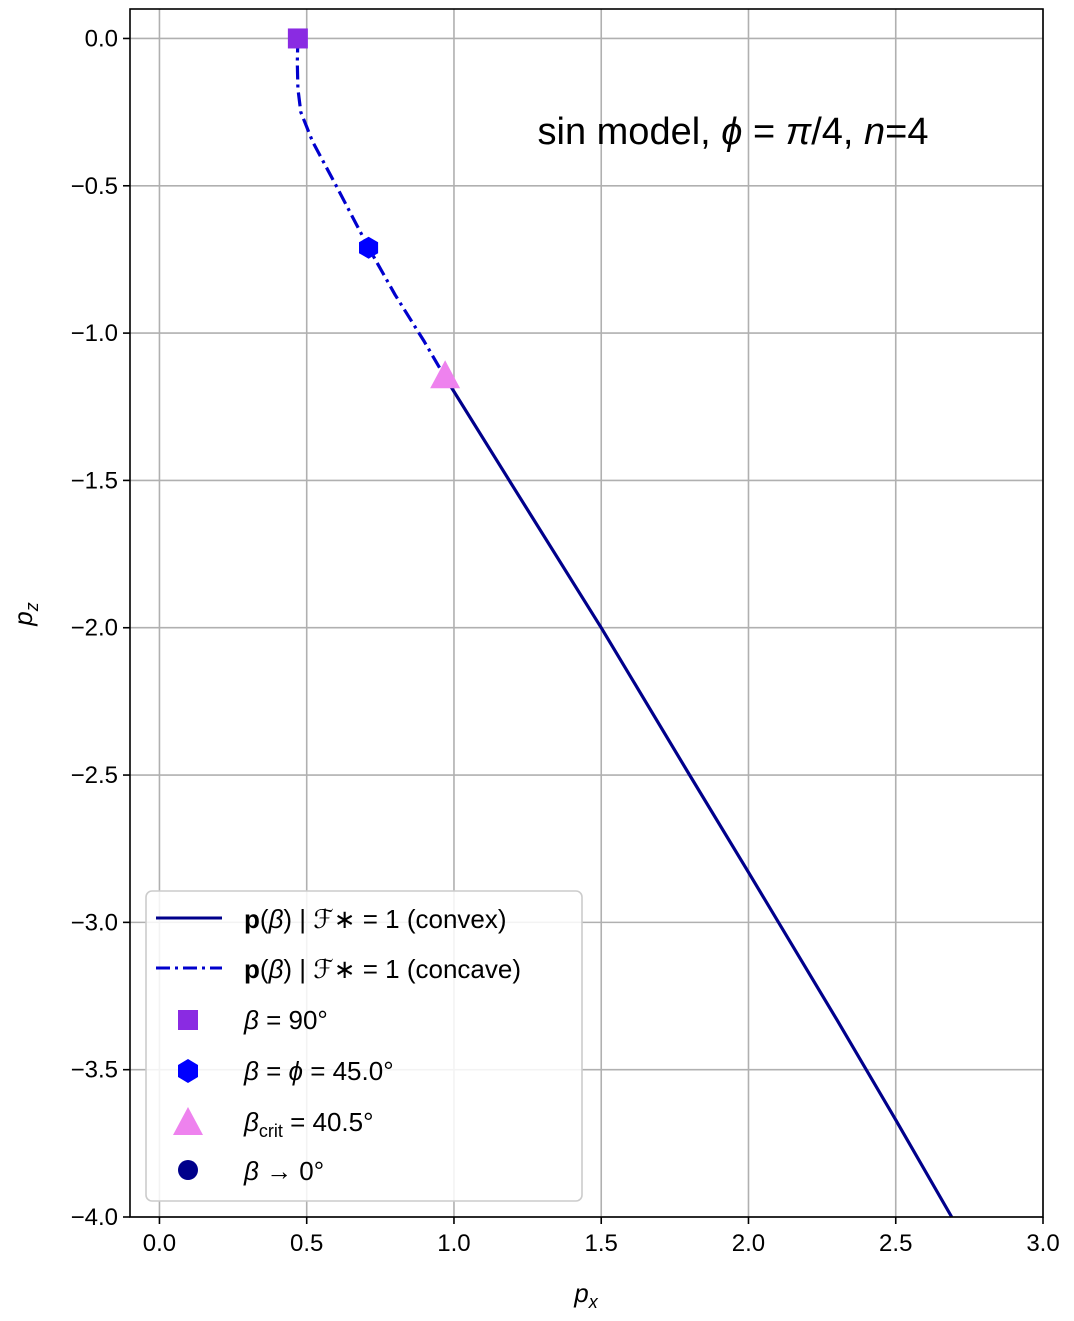  Describe the element at coordinates (306, 1243) in the screenshot. I see `x-tick-label: 0.5` at that location.